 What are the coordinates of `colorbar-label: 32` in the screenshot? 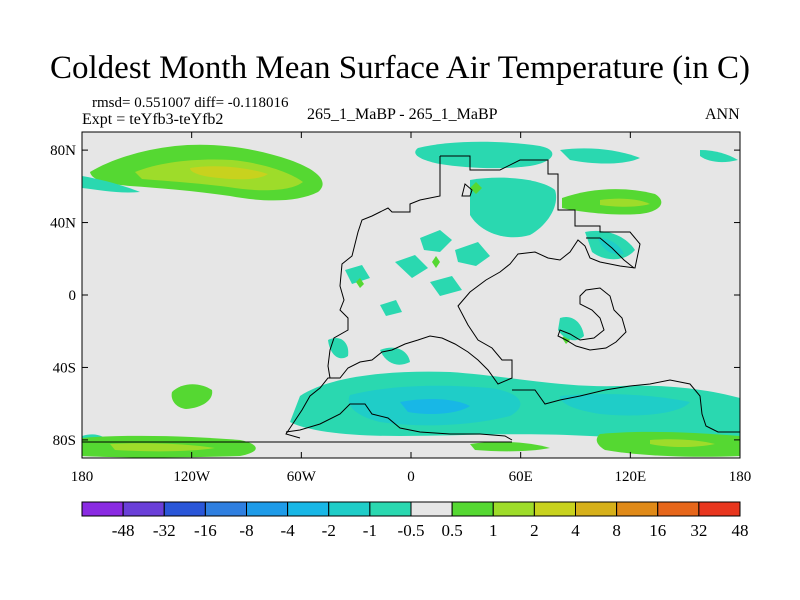 It's located at (698, 530).